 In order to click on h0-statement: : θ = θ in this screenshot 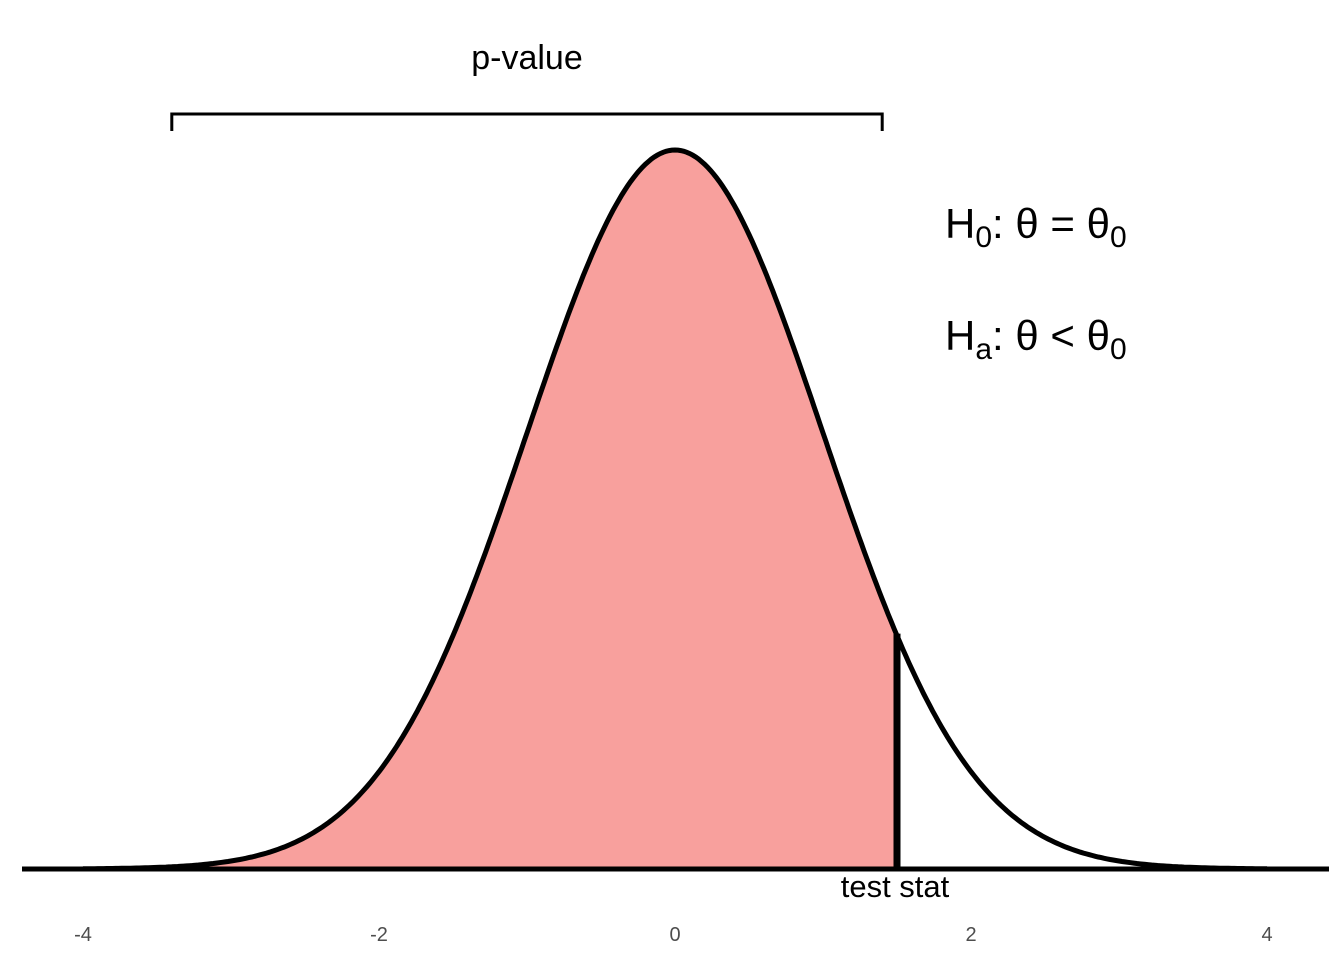, I will do `click(1051, 223)`.